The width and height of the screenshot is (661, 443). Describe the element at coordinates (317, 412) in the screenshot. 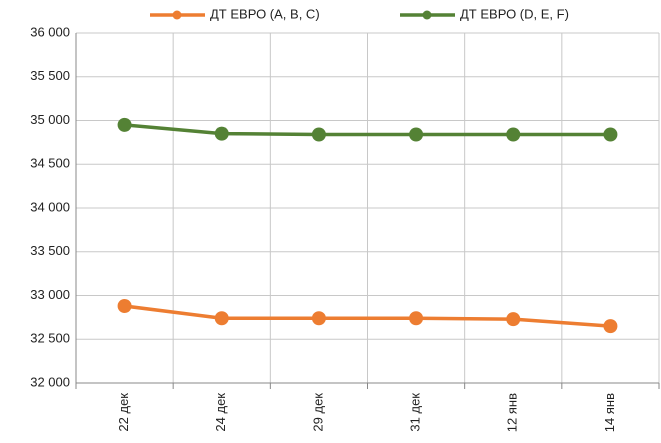

I see `x-tick-label: 29 дек` at that location.